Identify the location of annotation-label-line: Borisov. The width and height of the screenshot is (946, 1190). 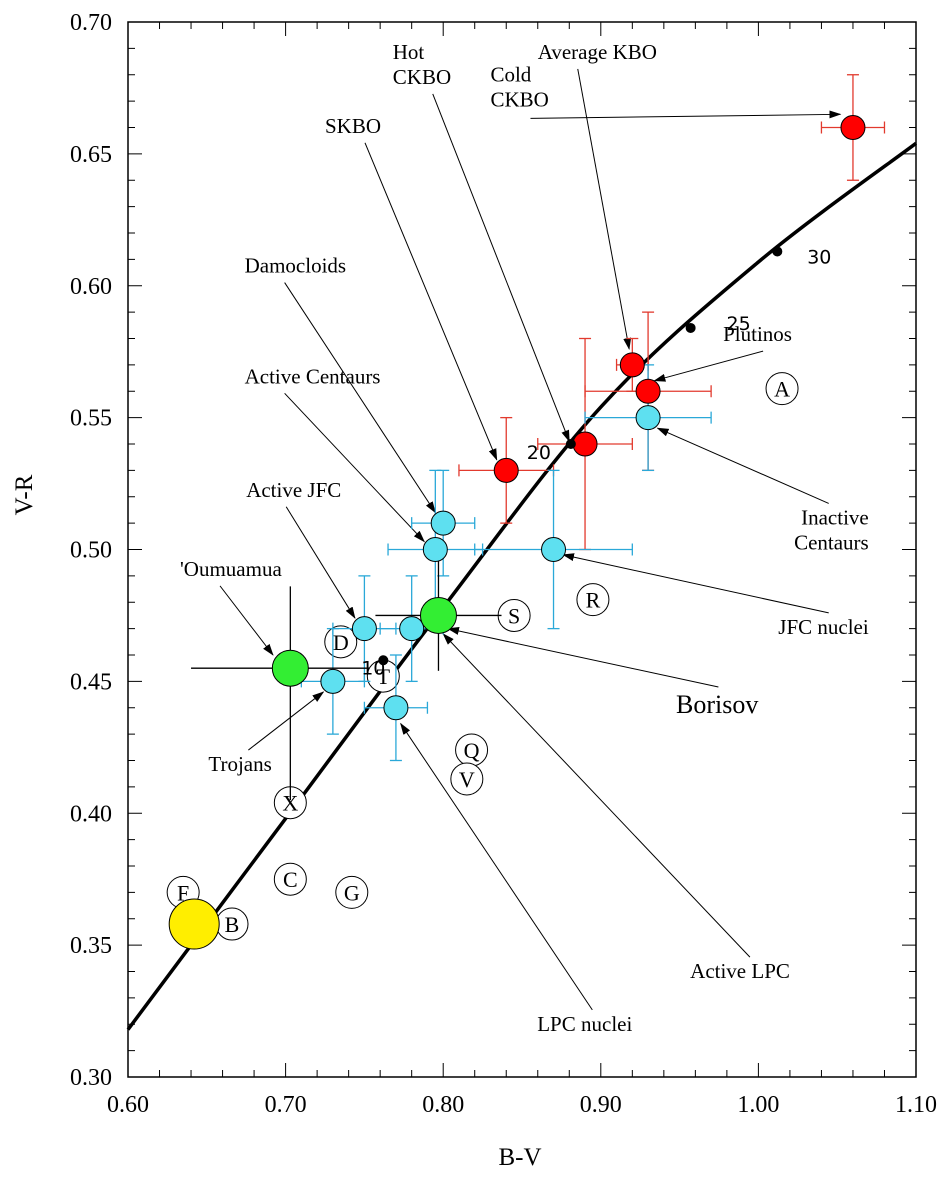
(717, 704).